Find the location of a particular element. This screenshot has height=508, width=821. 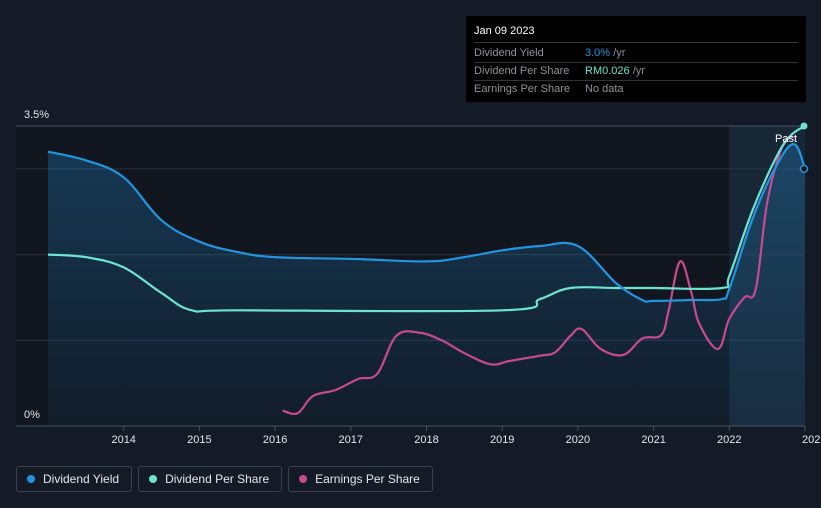

x-axis: 2014 2015 2016 2017 2018 2019 2020 2021 2022 202 is located at coordinates (465, 436).